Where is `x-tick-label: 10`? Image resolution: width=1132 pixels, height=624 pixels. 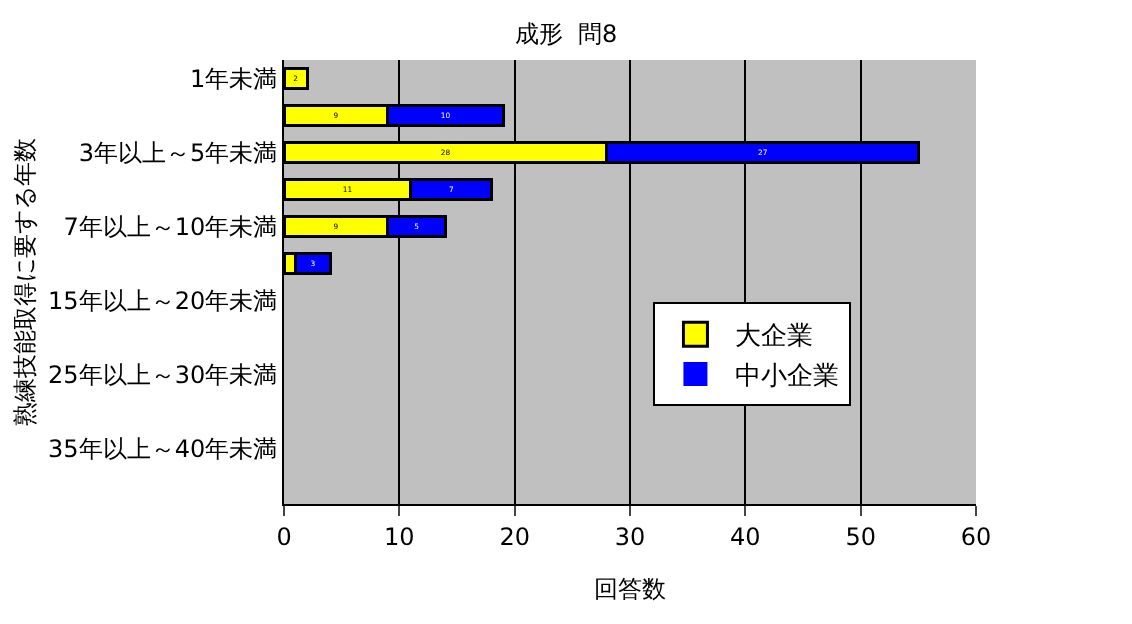
x-tick-label: 10 is located at coordinates (399, 536).